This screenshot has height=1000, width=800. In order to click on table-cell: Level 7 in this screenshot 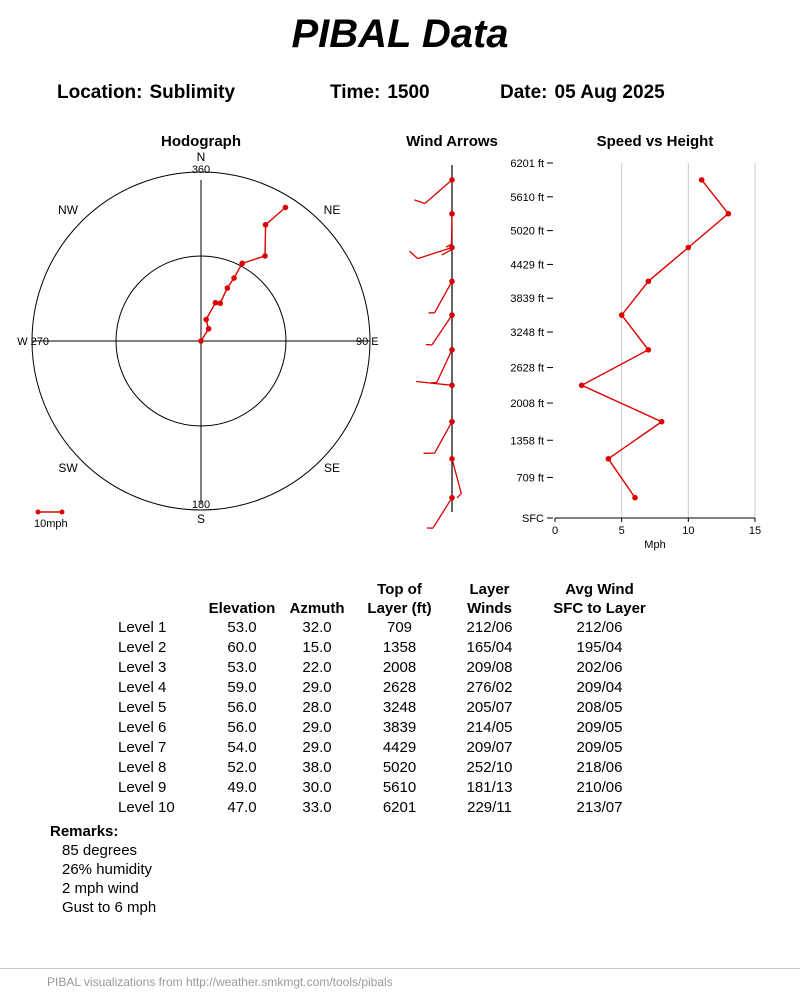, I will do `click(142, 747)`.